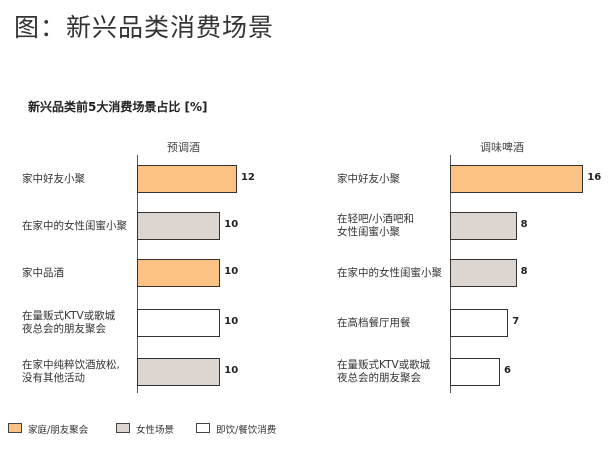 This screenshot has height=452, width=613. Describe the element at coordinates (155, 430) in the screenshot. I see `legend-label: 女性场景` at that location.